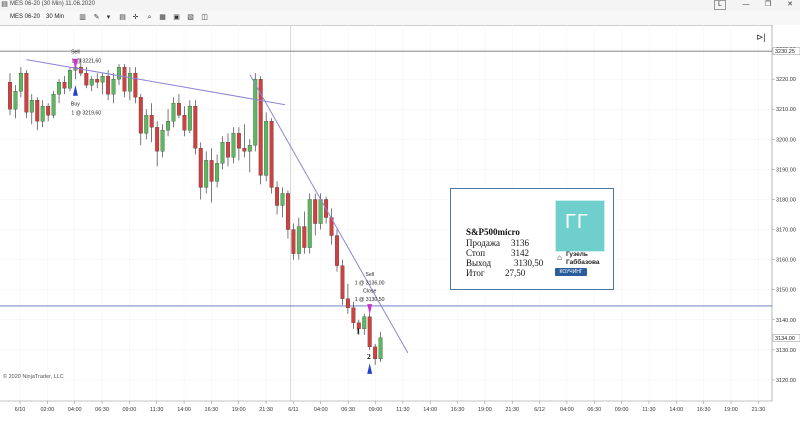 This screenshot has height=421, width=800. What do you see at coordinates (82, 17) in the screenshot?
I see `bar-type-icon: ▥` at bounding box center [82, 17].